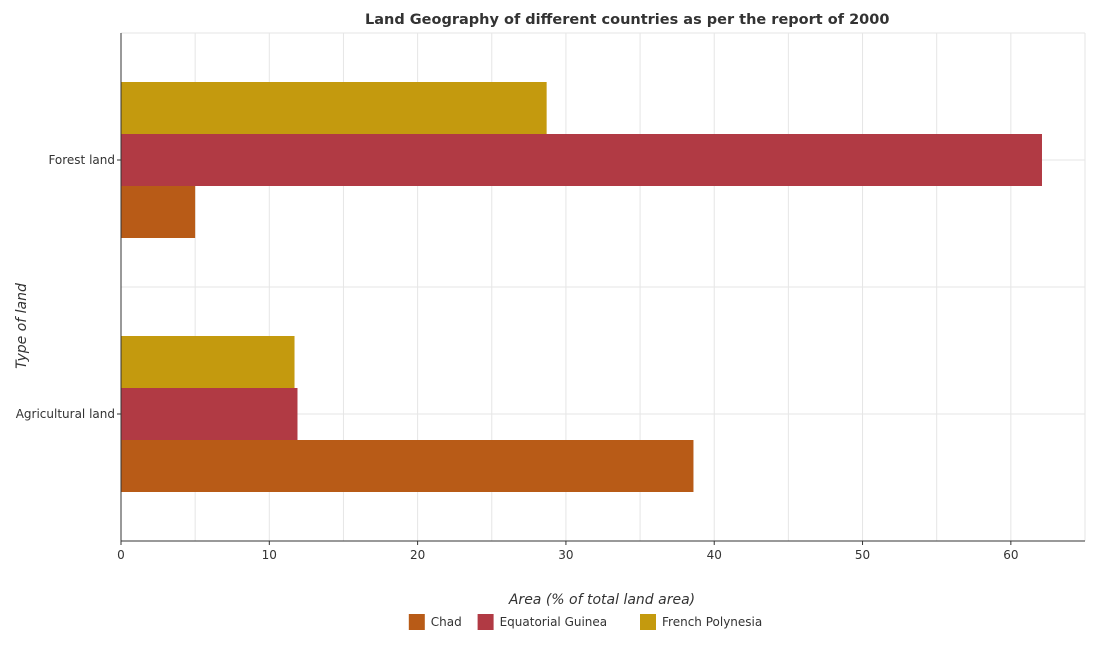 This screenshot has width=1100, height=650. I want to click on y-tick-label: Agricultural land, so click(65, 414).